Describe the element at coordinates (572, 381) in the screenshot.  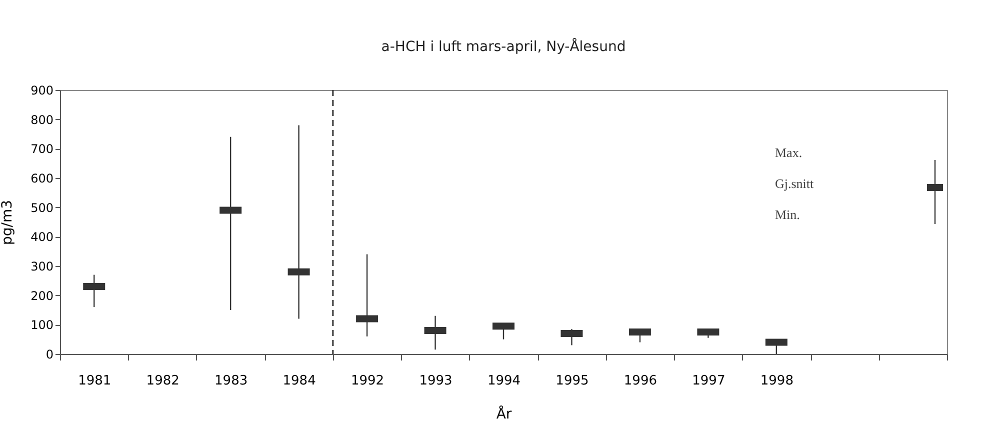
I see `x-tick-label: 1995` at that location.